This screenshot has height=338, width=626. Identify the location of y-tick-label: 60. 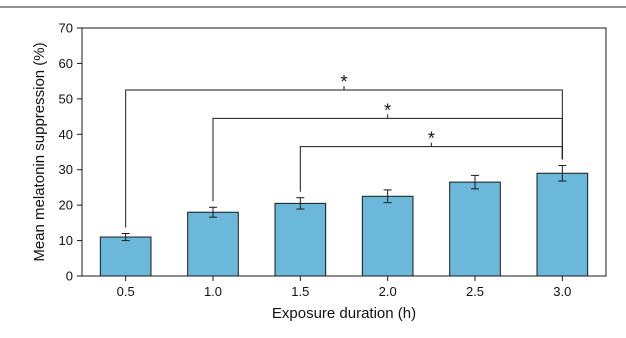
(66, 63).